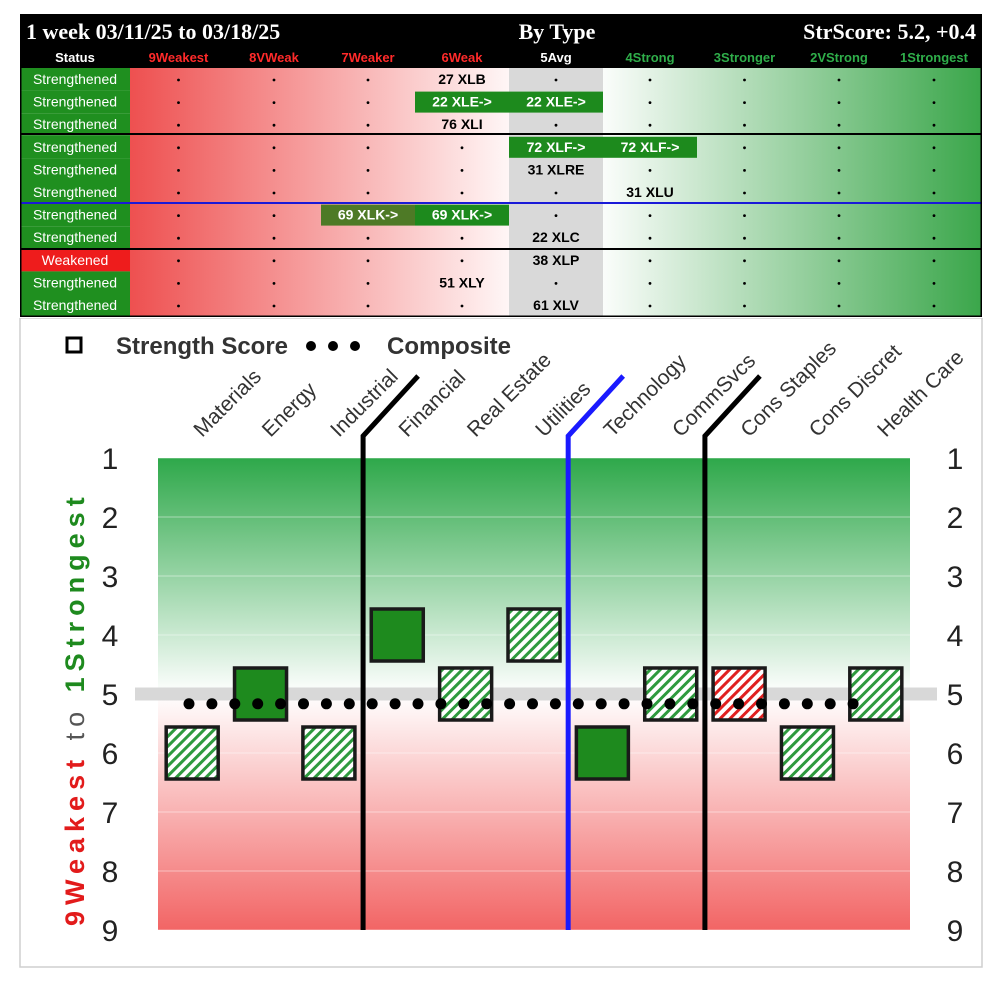 The height and width of the screenshot is (990, 1001). Describe the element at coordinates (934, 57) in the screenshot. I see `column-header: 1Strongest` at that location.